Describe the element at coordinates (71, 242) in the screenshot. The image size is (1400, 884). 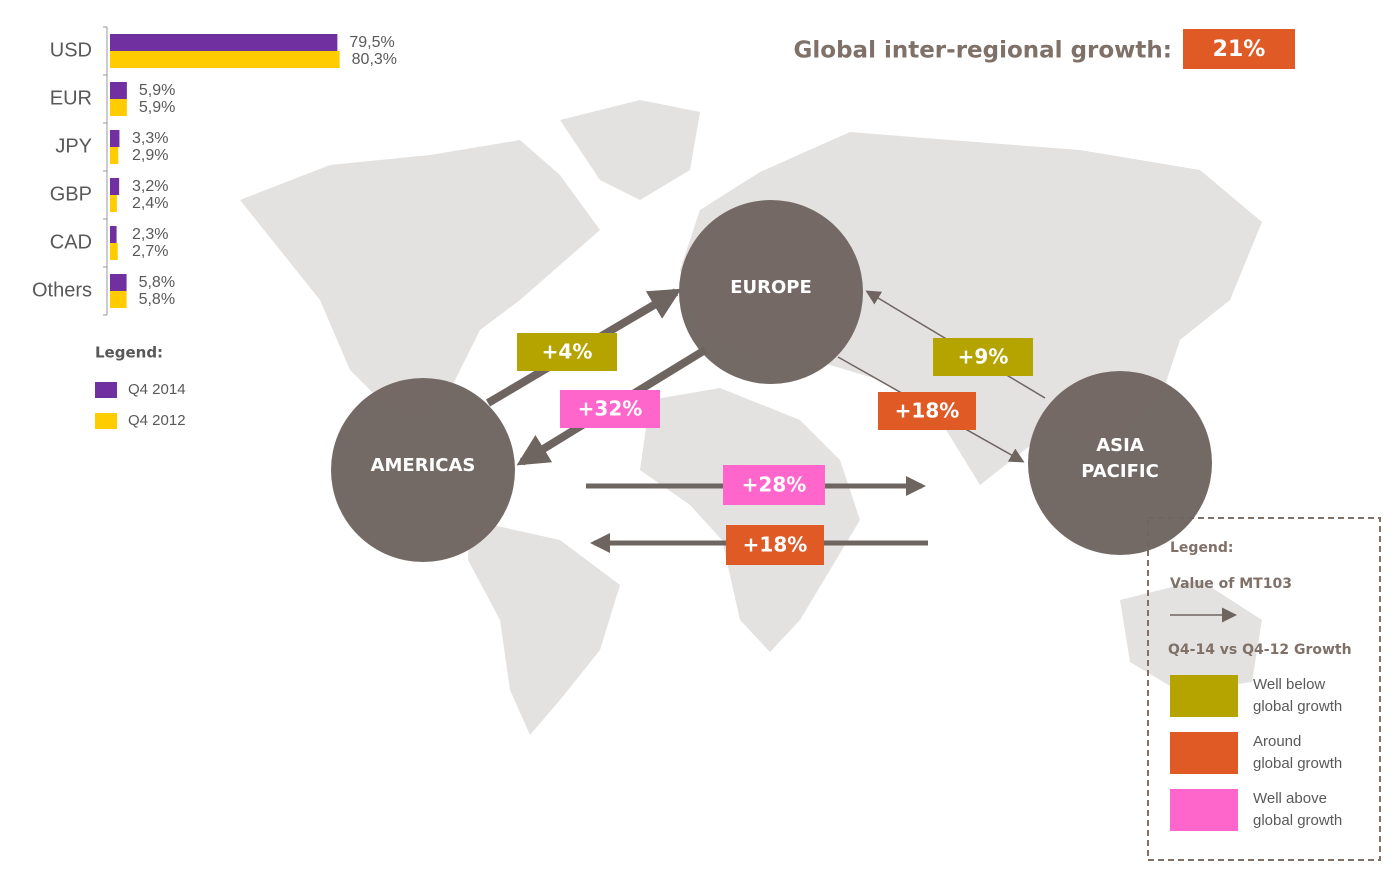
I see `category-label: CAD` at that location.